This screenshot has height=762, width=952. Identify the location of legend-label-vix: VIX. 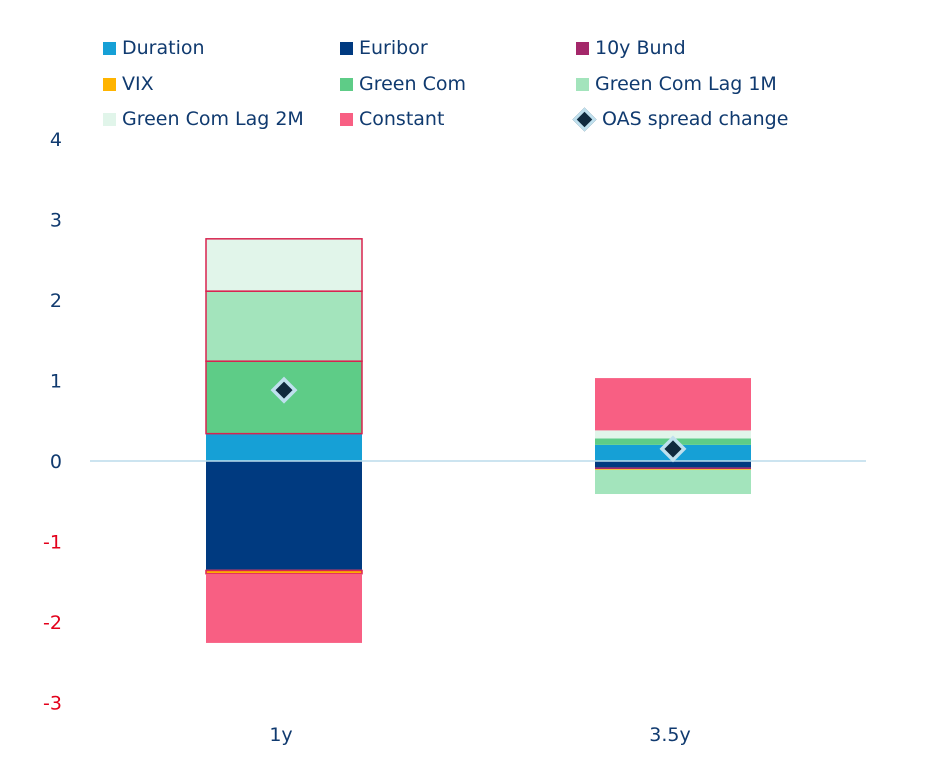
(138, 84).